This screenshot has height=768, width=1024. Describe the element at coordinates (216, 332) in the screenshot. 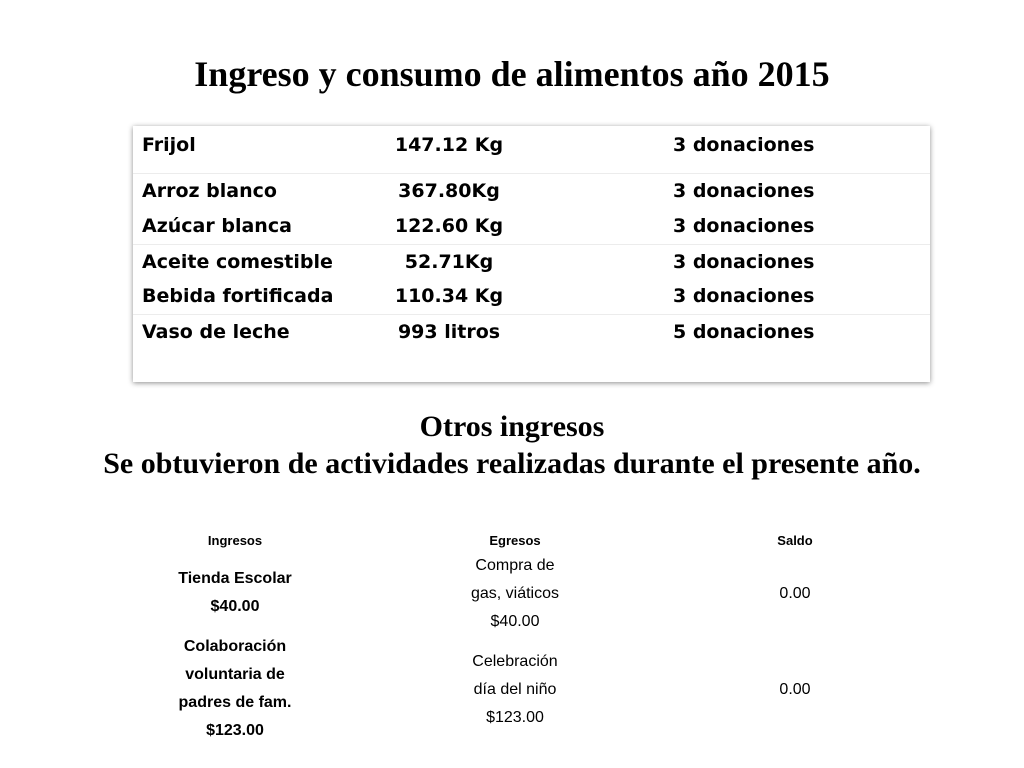

I see `food-name: Vaso de leche` at that location.